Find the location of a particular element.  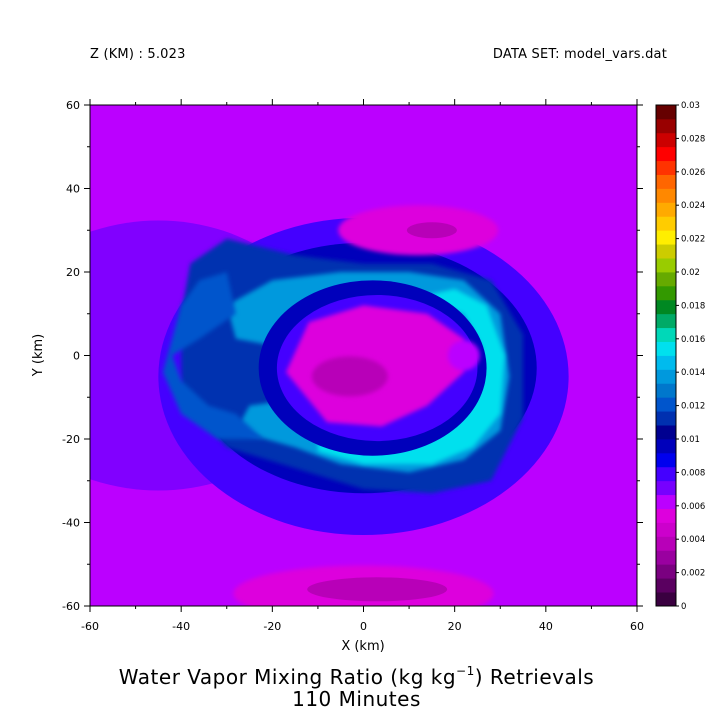

field-west-arc is located at coordinates (213, 355).